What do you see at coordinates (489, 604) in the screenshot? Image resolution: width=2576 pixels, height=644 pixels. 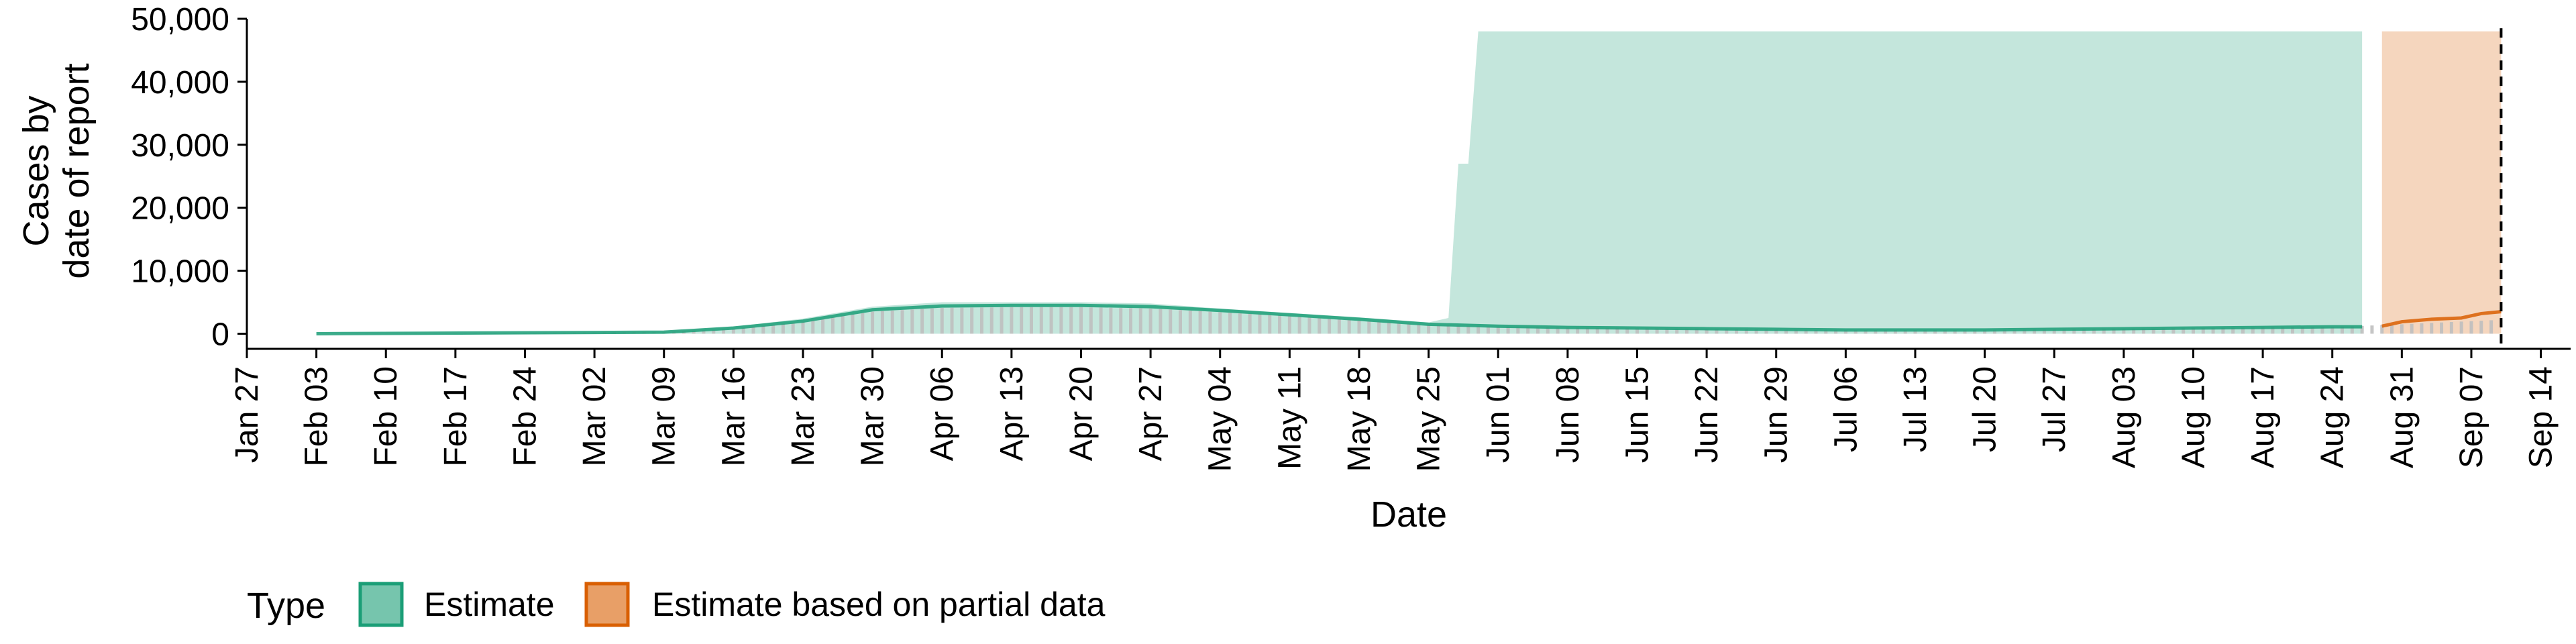 I see `legend-label-estimate: Estimate` at bounding box center [489, 604].